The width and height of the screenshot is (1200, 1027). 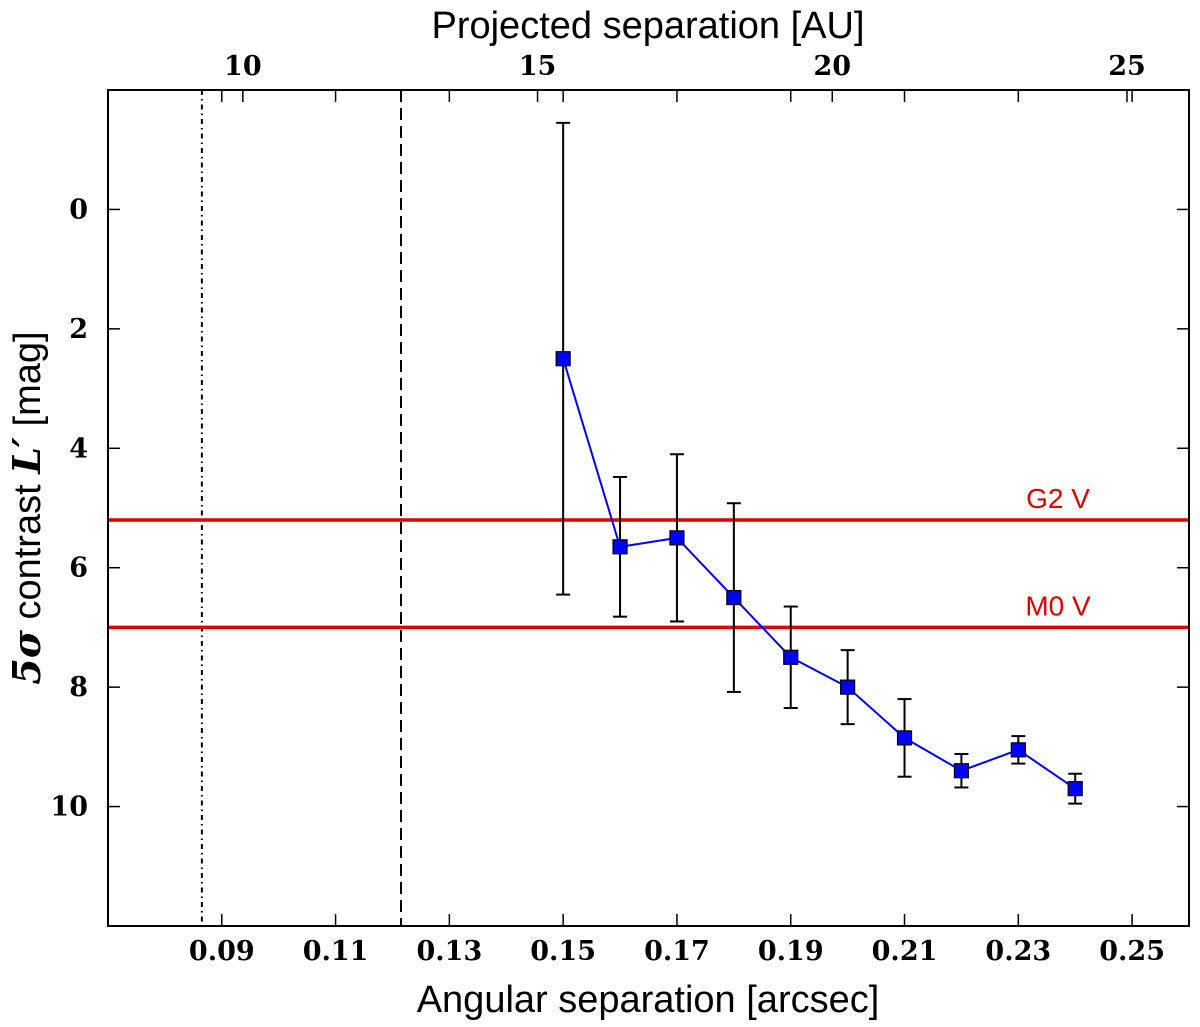 What do you see at coordinates (28, 384) in the screenshot?
I see `y-axis-title-suffix: [mag]` at bounding box center [28, 384].